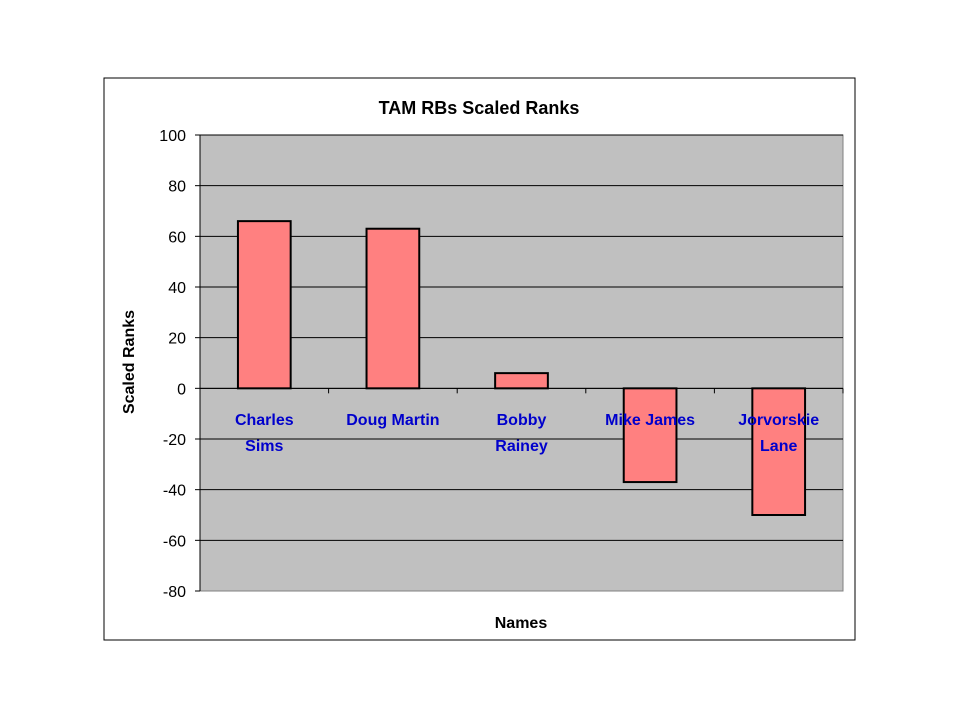 The height and width of the screenshot is (725, 960). What do you see at coordinates (174, 592) in the screenshot?
I see `y-tick-label: -80` at bounding box center [174, 592].